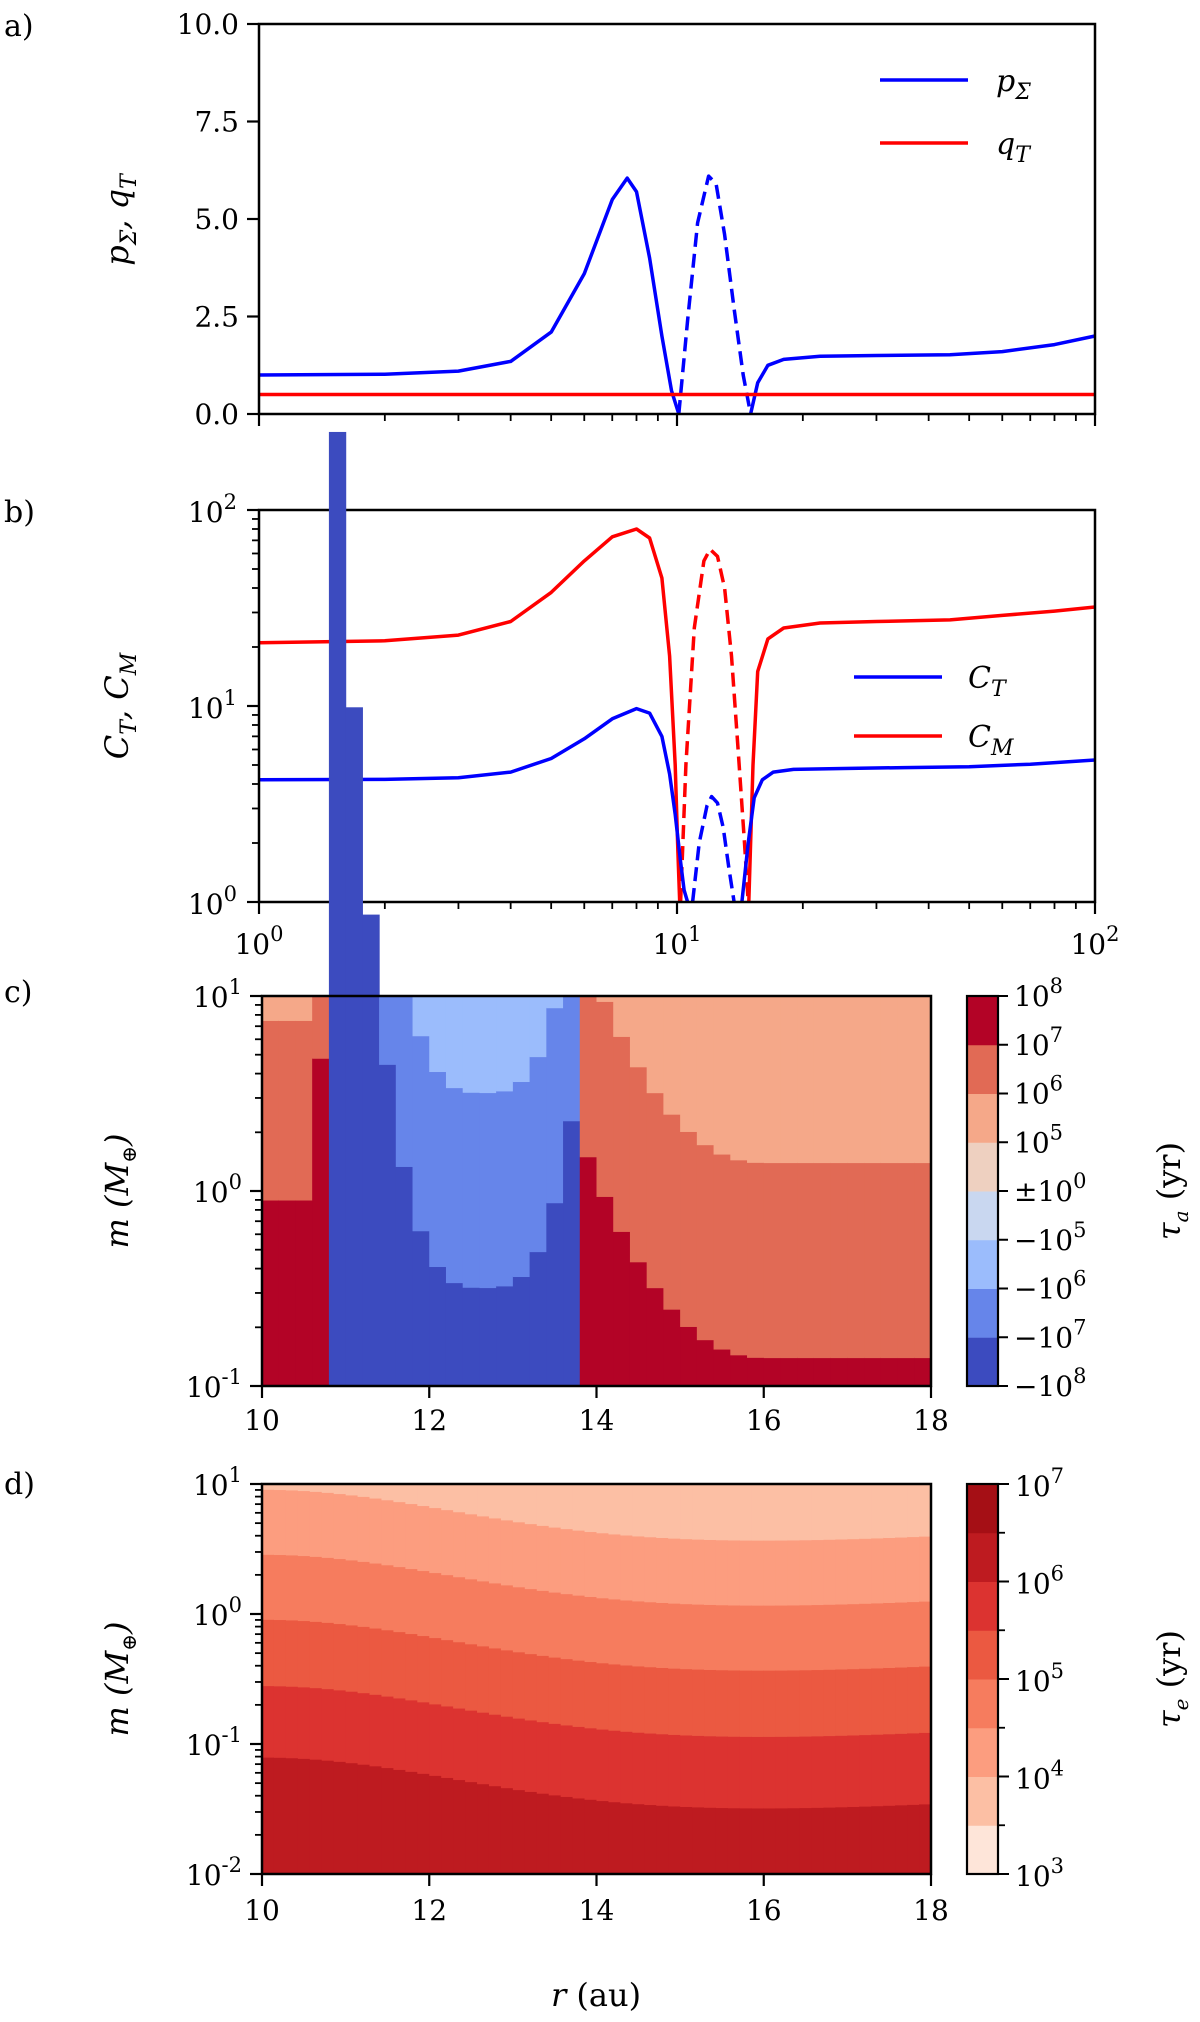  I want to click on series-line-C_M-solid, so click(921, 754).